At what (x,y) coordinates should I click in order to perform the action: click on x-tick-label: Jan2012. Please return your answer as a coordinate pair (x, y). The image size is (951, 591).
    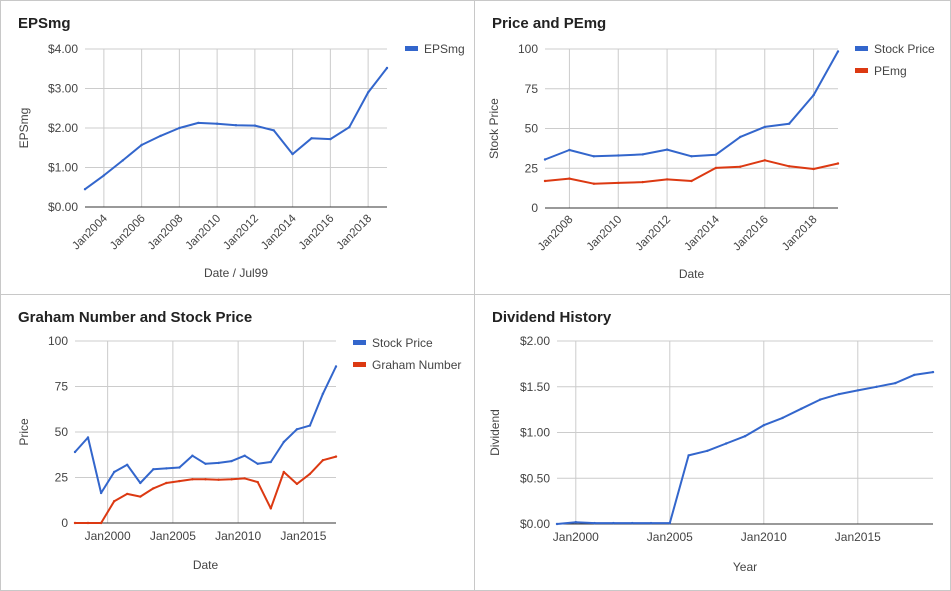
    Looking at the image, I should click on (241, 233).